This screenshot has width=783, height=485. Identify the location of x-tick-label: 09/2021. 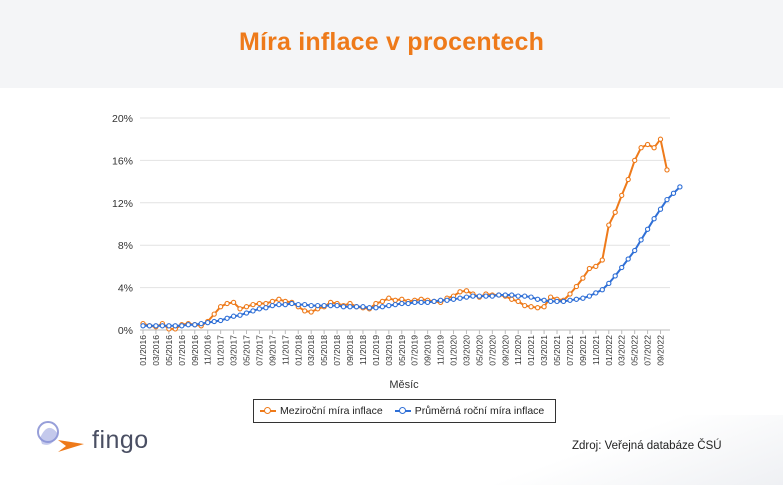
(583, 350).